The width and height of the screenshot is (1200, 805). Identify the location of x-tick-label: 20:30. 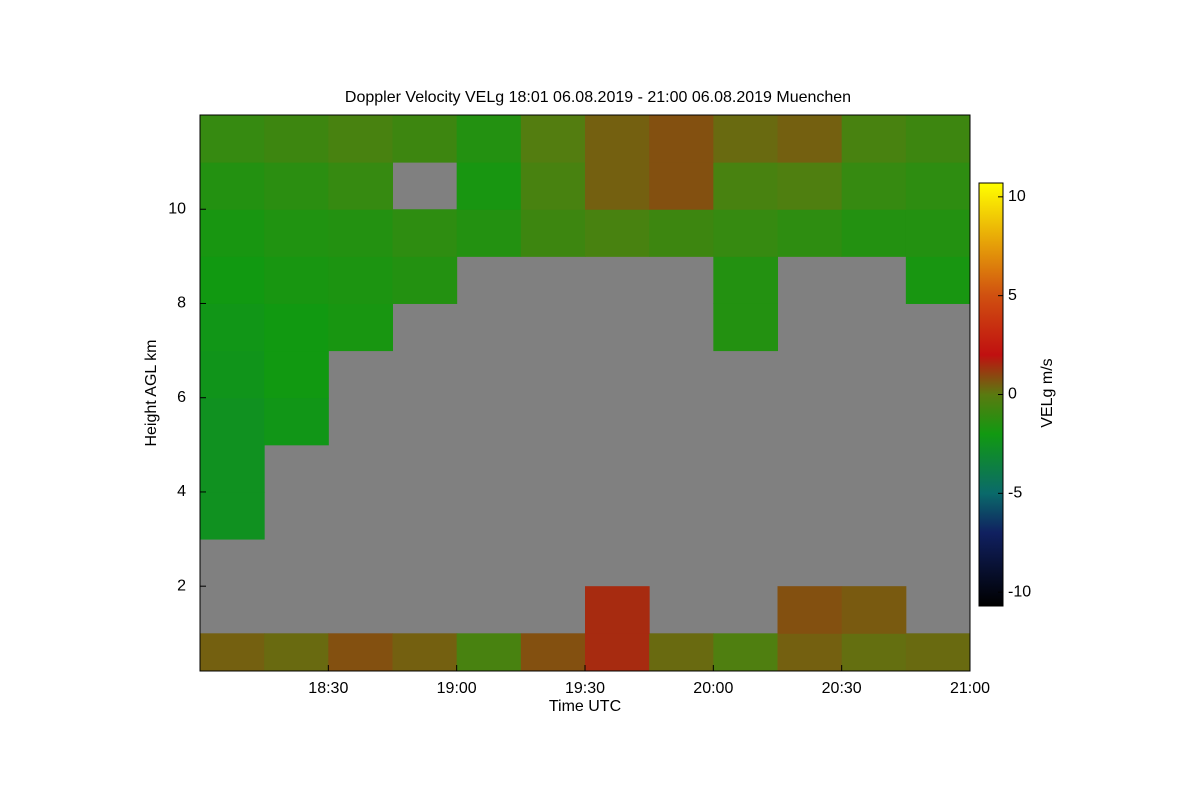
(842, 688).